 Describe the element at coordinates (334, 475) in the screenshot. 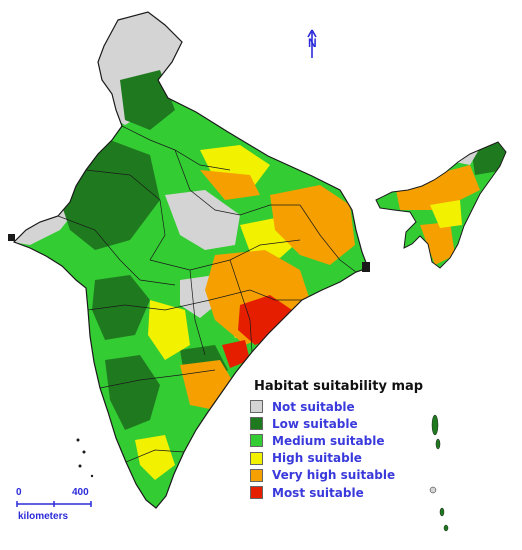

I see `legend-label: Very high suitable` at that location.